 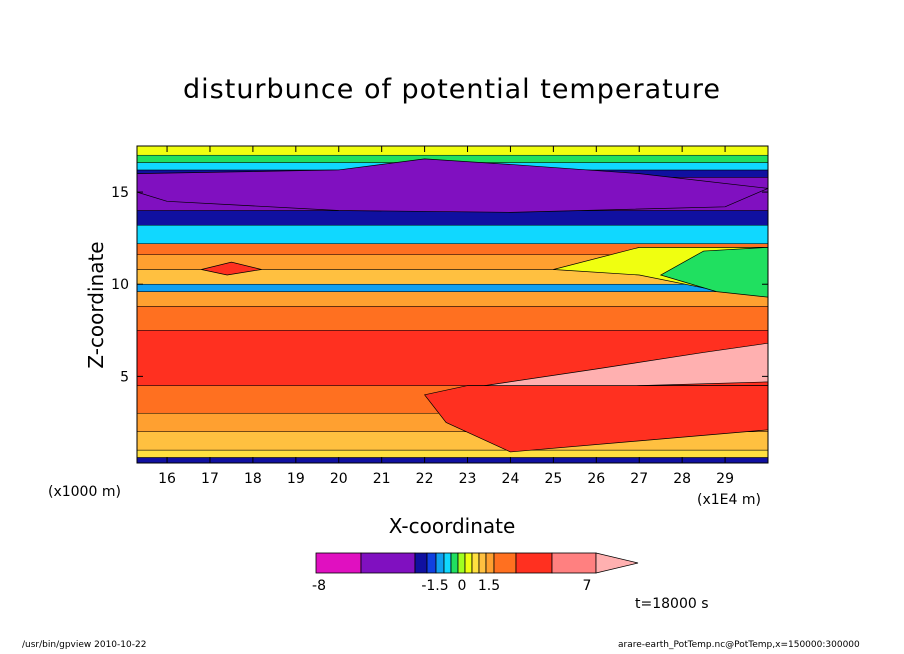 I want to click on colorbar-label: 7, so click(x=587, y=586).